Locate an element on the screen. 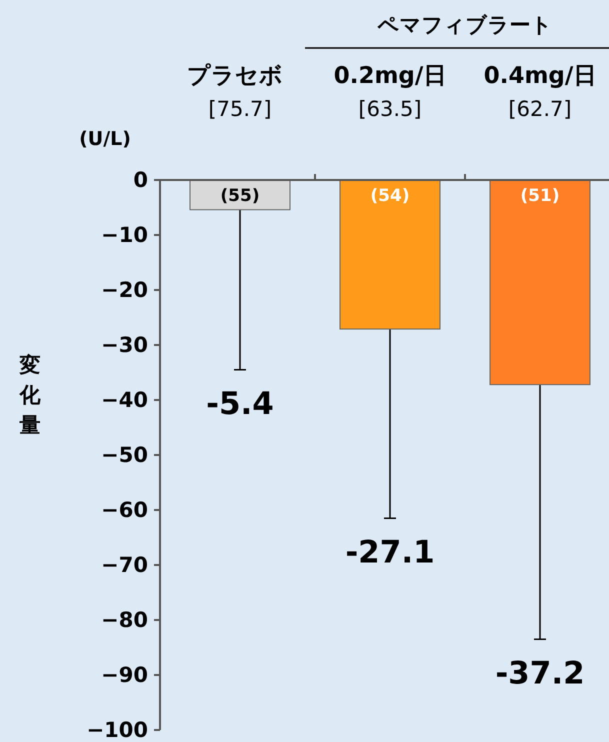 The width and height of the screenshot is (609, 742). x-tick-label: プラセボ is located at coordinates (235, 76).